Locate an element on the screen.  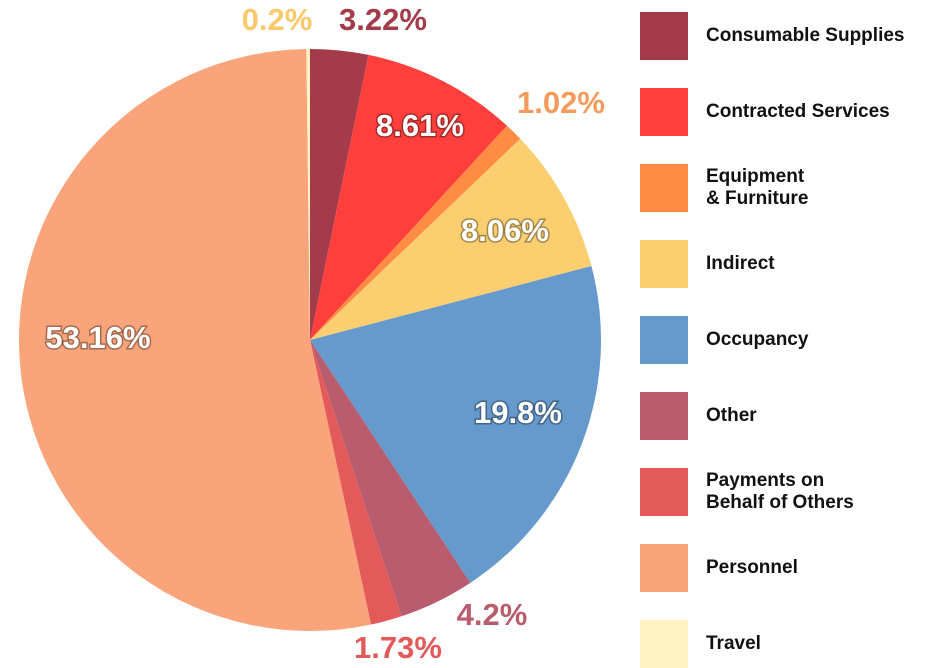
slice-label: 4.2% is located at coordinates (492, 614).